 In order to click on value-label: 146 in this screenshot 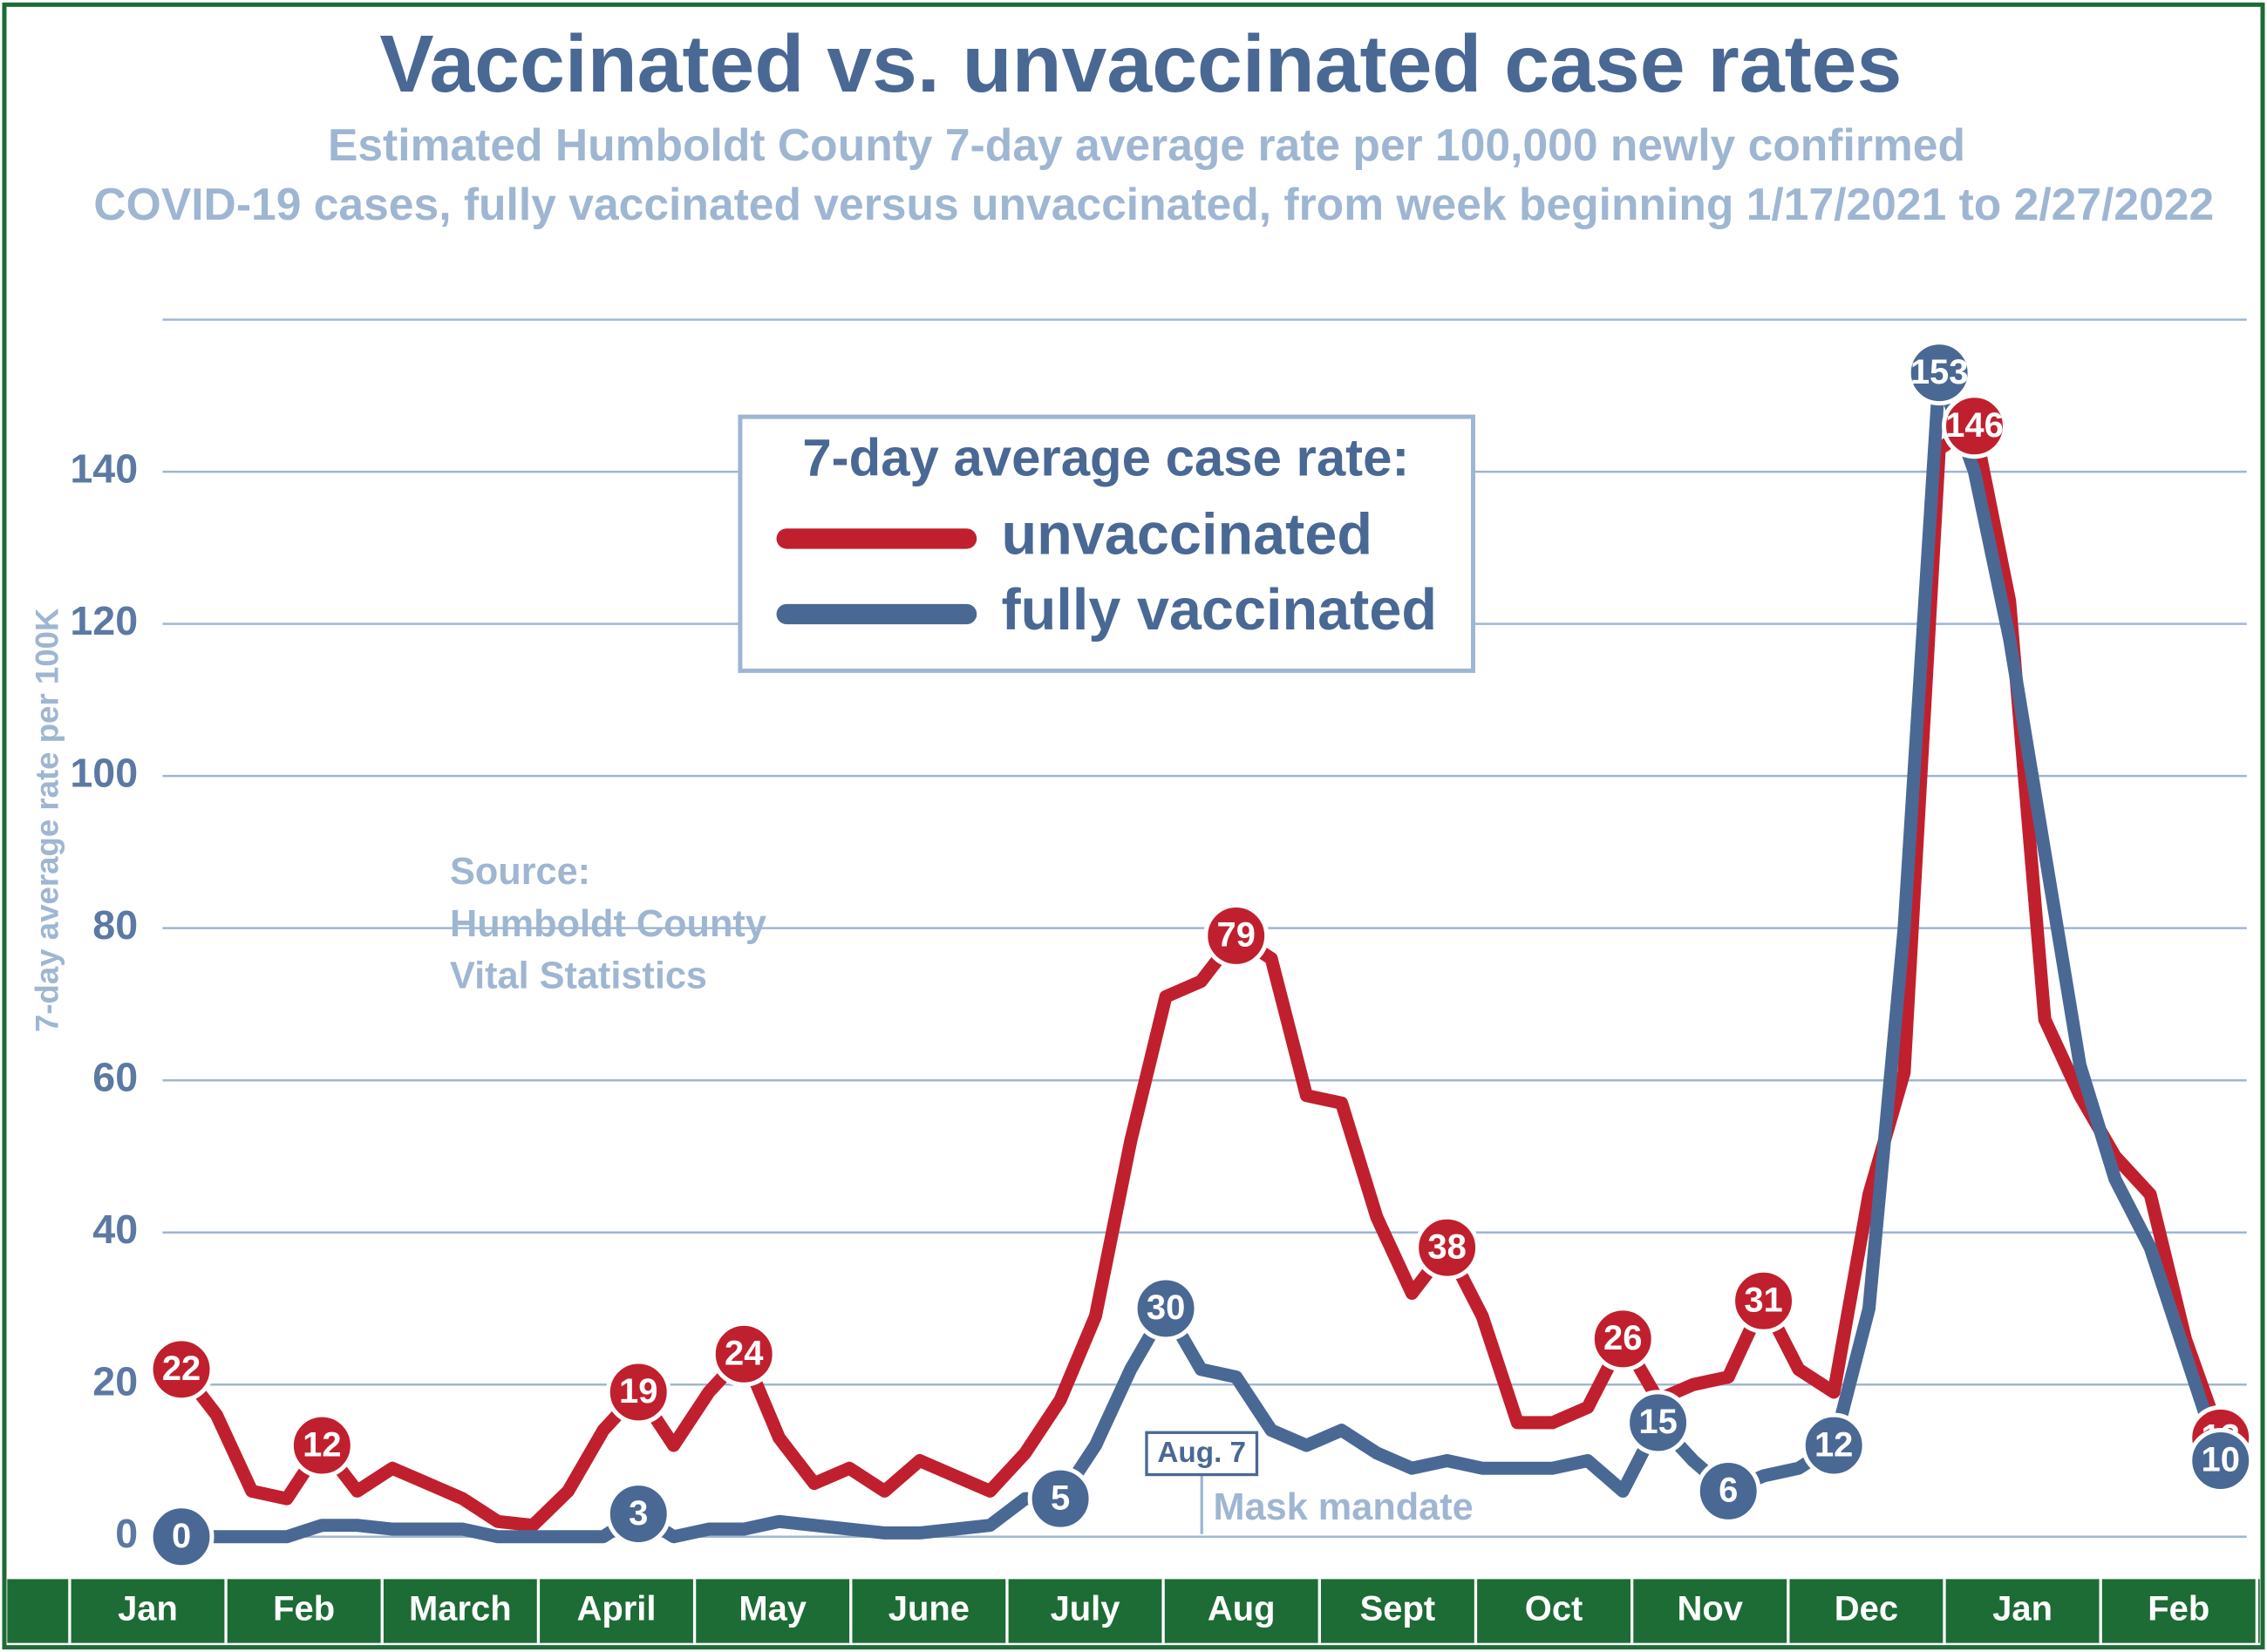, I will do `click(1974, 425)`.